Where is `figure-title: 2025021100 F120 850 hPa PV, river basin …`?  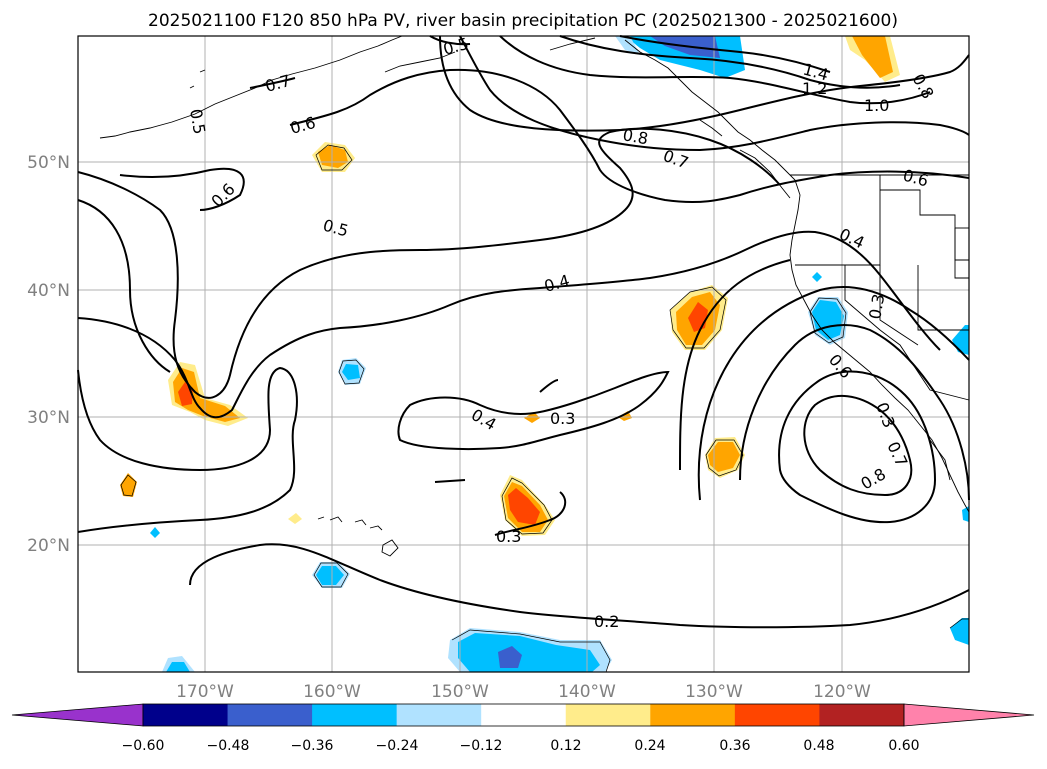 figure-title: 2025021100 F120 850 hPa PV, river basin … is located at coordinates (523, 21).